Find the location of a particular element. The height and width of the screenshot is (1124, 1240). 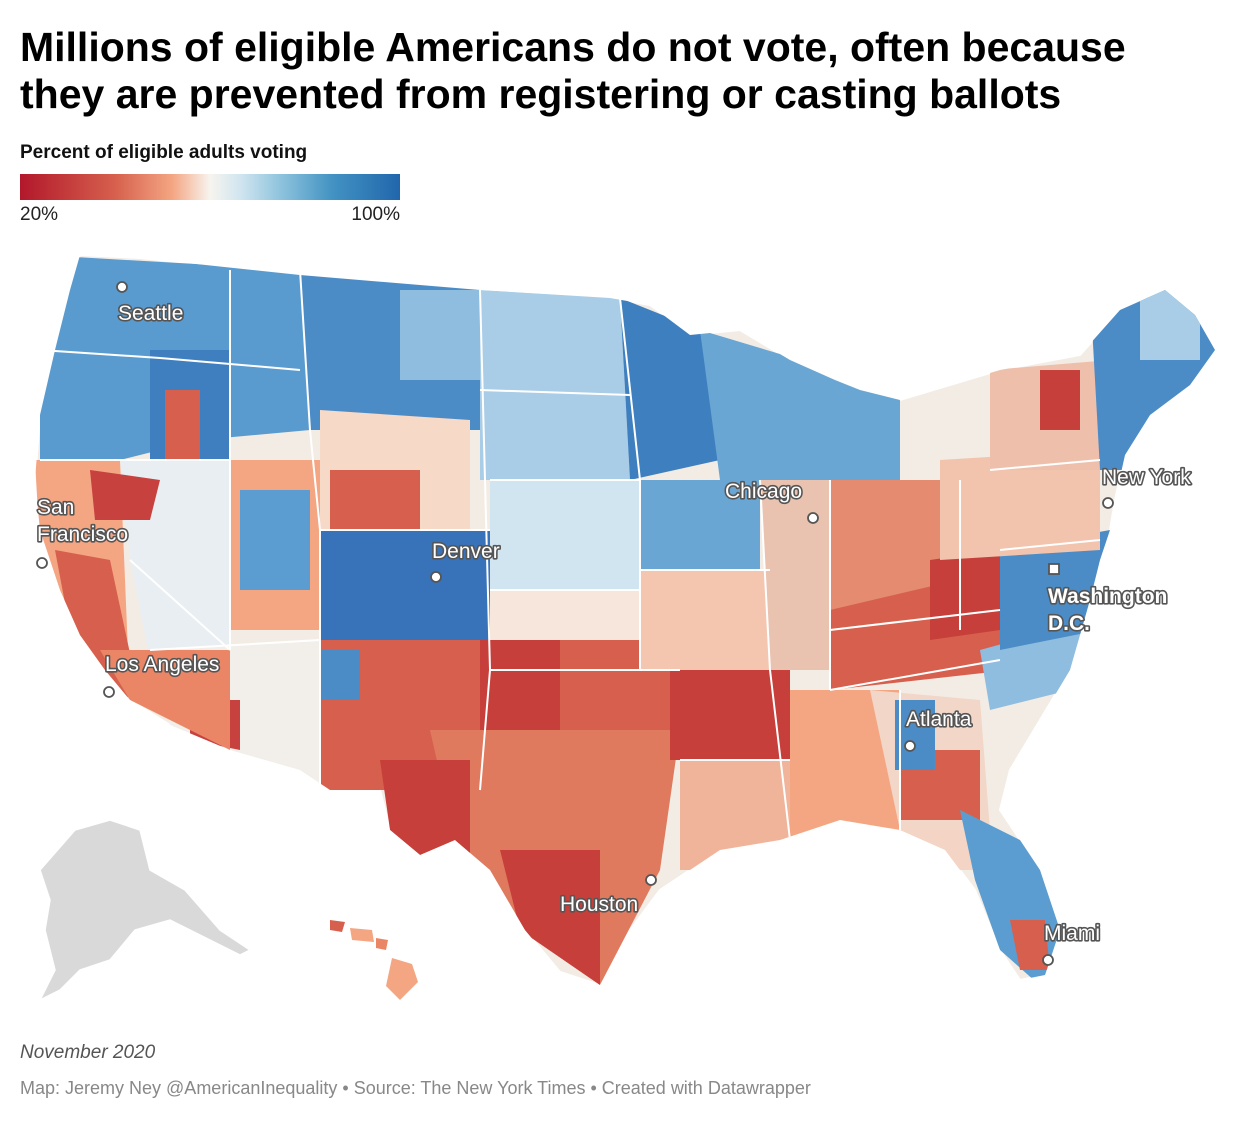

region-utah-blue is located at coordinates (275, 540).